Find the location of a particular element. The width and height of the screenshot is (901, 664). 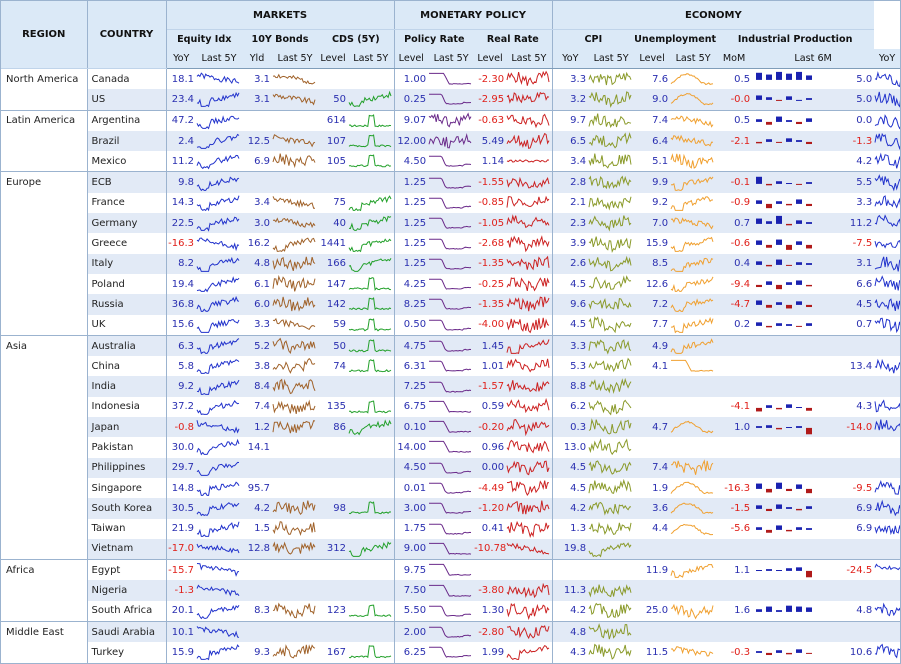

header-cds: CDS (5Y) is located at coordinates (356, 39).